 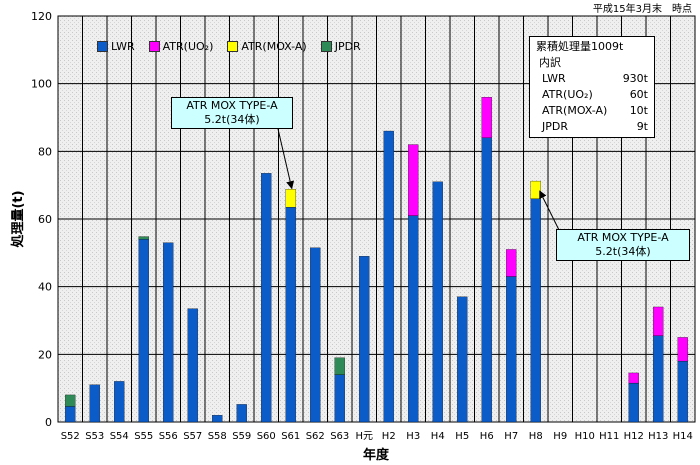 I want to click on x-tick-label: S60, so click(x=266, y=436).